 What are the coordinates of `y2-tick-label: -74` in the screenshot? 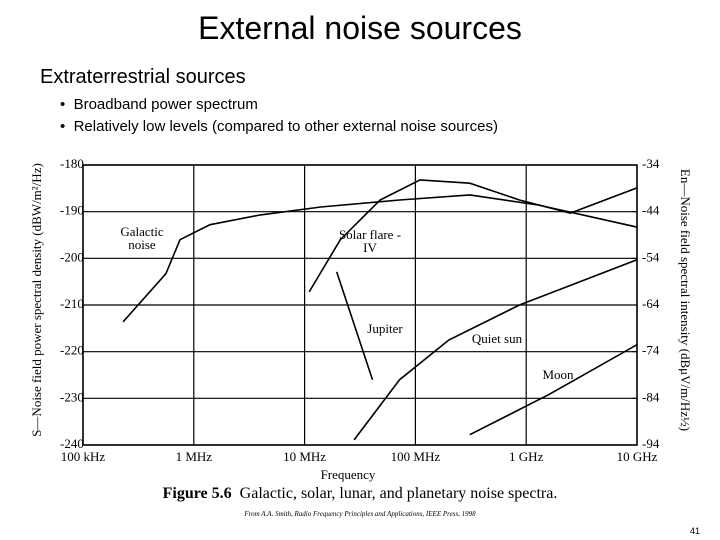 It's located at (651, 350).